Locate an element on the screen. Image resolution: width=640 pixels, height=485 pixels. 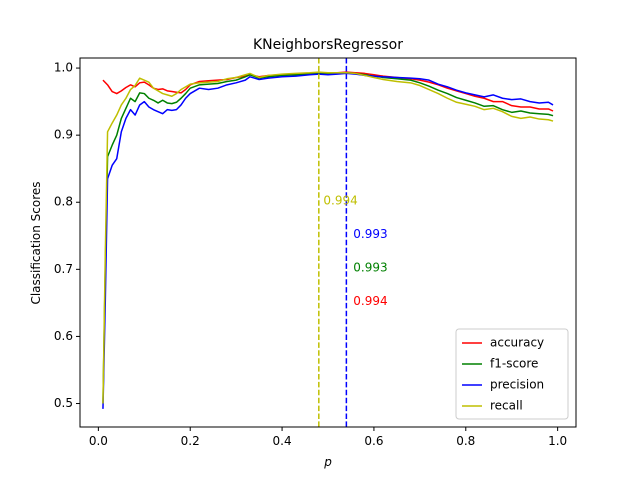
annotation-label-2: 0.993 is located at coordinates (370, 267).